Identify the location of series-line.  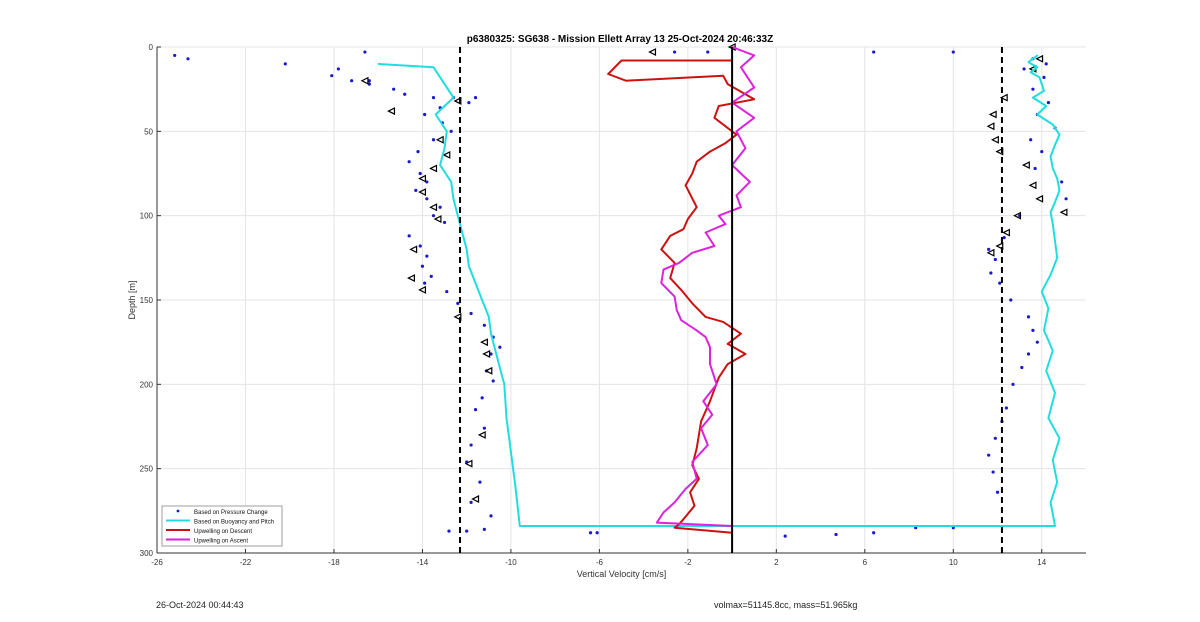
(705, 286).